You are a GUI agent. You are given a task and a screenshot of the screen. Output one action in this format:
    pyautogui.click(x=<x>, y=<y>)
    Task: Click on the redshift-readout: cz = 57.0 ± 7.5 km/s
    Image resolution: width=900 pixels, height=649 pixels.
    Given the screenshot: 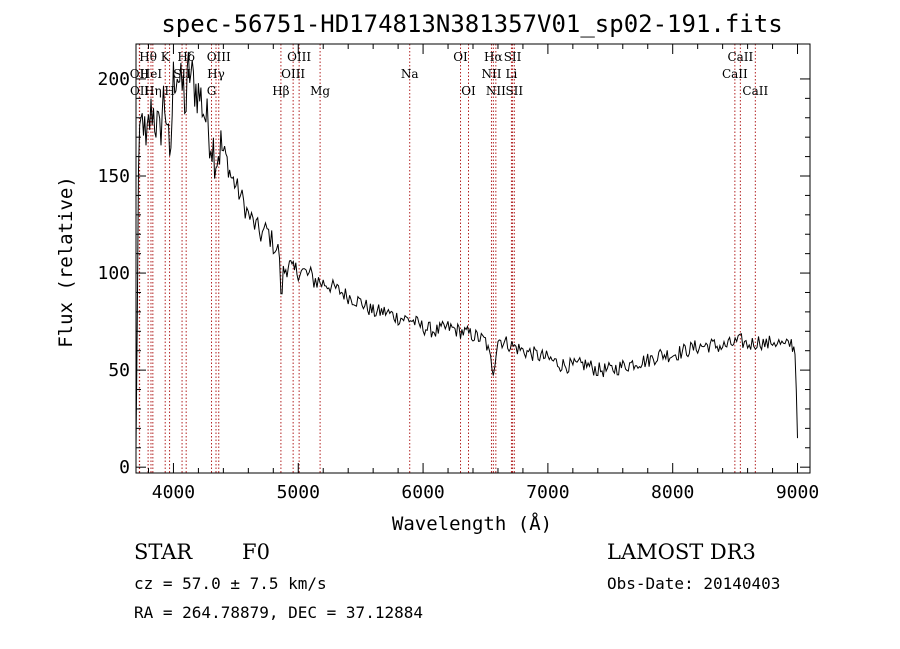 What is the action you would take?
    pyautogui.click(x=230, y=583)
    